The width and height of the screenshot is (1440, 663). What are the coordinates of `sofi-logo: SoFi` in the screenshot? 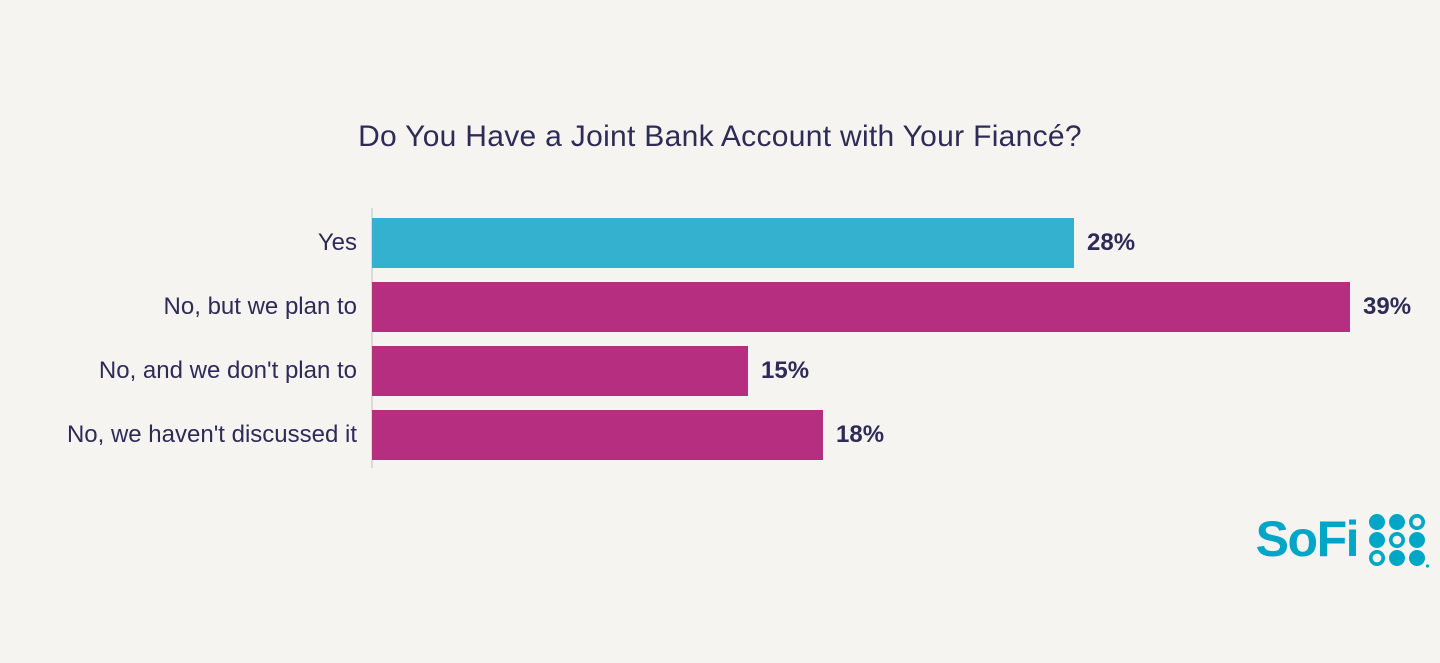 It's located at (1343, 539).